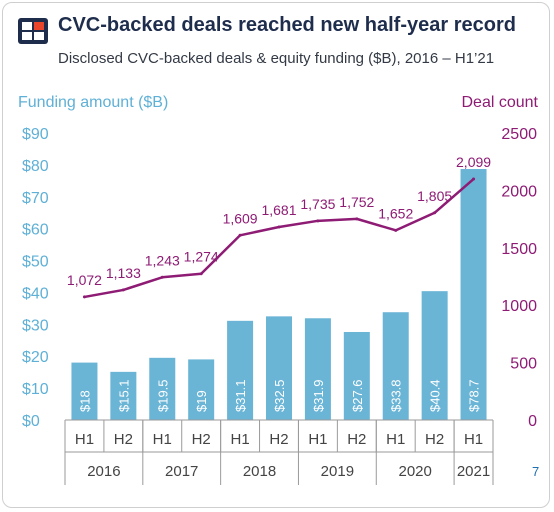 The image size is (554, 512). What do you see at coordinates (395, 213) in the screenshot?
I see `line-data-label: 1,652` at bounding box center [395, 213].